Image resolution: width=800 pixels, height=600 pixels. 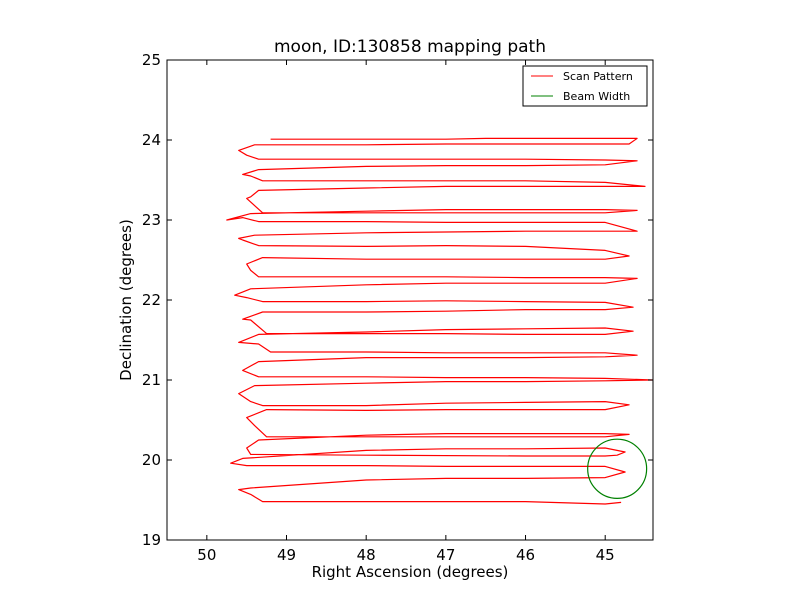 What do you see at coordinates (617, 468) in the screenshot?
I see `series-beam-width` at bounding box center [617, 468].